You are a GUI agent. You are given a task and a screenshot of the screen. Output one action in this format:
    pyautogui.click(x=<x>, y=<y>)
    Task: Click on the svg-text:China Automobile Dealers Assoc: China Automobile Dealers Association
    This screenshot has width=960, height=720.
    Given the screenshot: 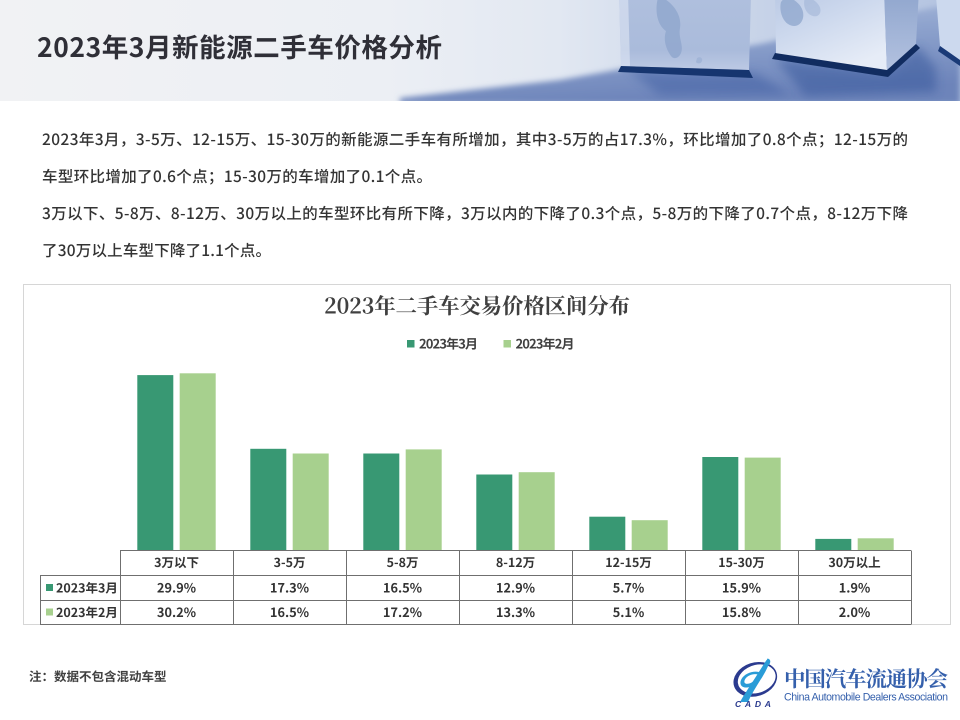 What is the action you would take?
    pyautogui.click(x=866, y=698)
    